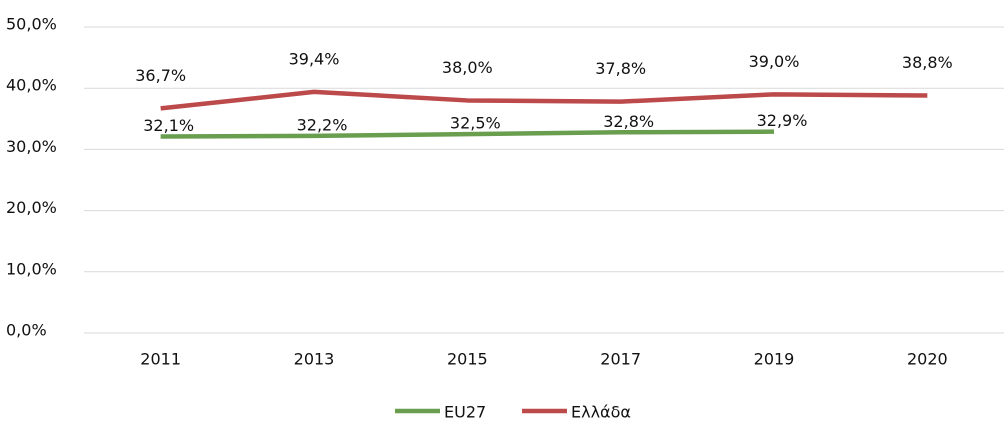 The width and height of the screenshot is (1006, 423). Describe the element at coordinates (26, 330) in the screenshot. I see `y-tick-label: 0,0%` at that location.